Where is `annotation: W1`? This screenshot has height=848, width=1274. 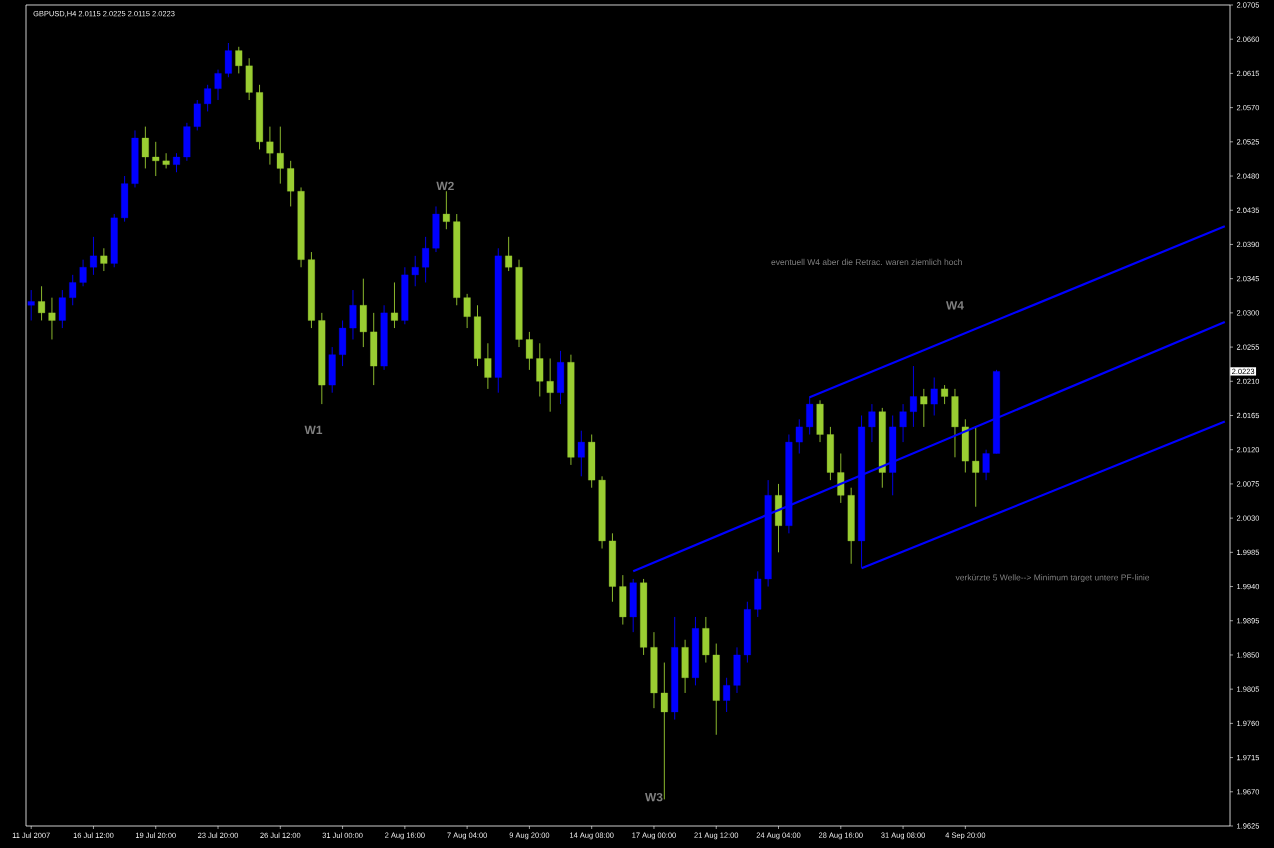
annotation: W1 is located at coordinates (313, 430).